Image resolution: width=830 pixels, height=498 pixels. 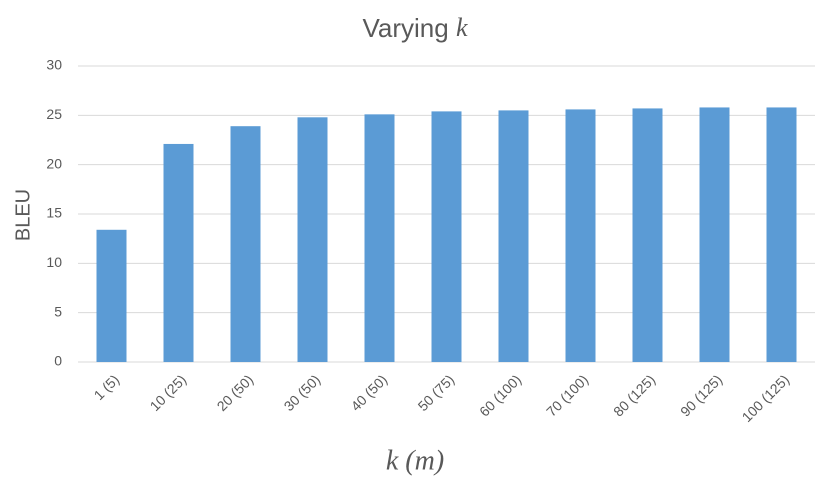 I want to click on x-tick-label: 50 (75), so click(x=436, y=392).